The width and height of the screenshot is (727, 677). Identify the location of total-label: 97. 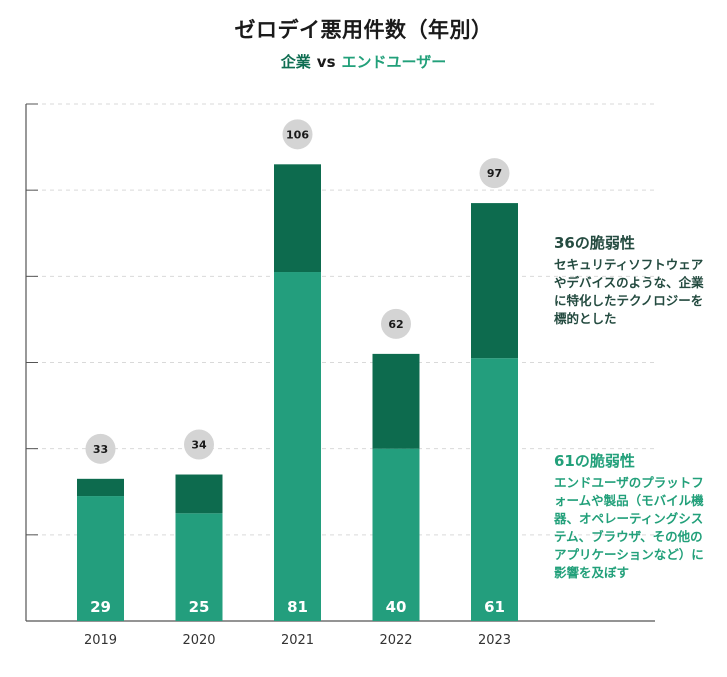
(494, 173).